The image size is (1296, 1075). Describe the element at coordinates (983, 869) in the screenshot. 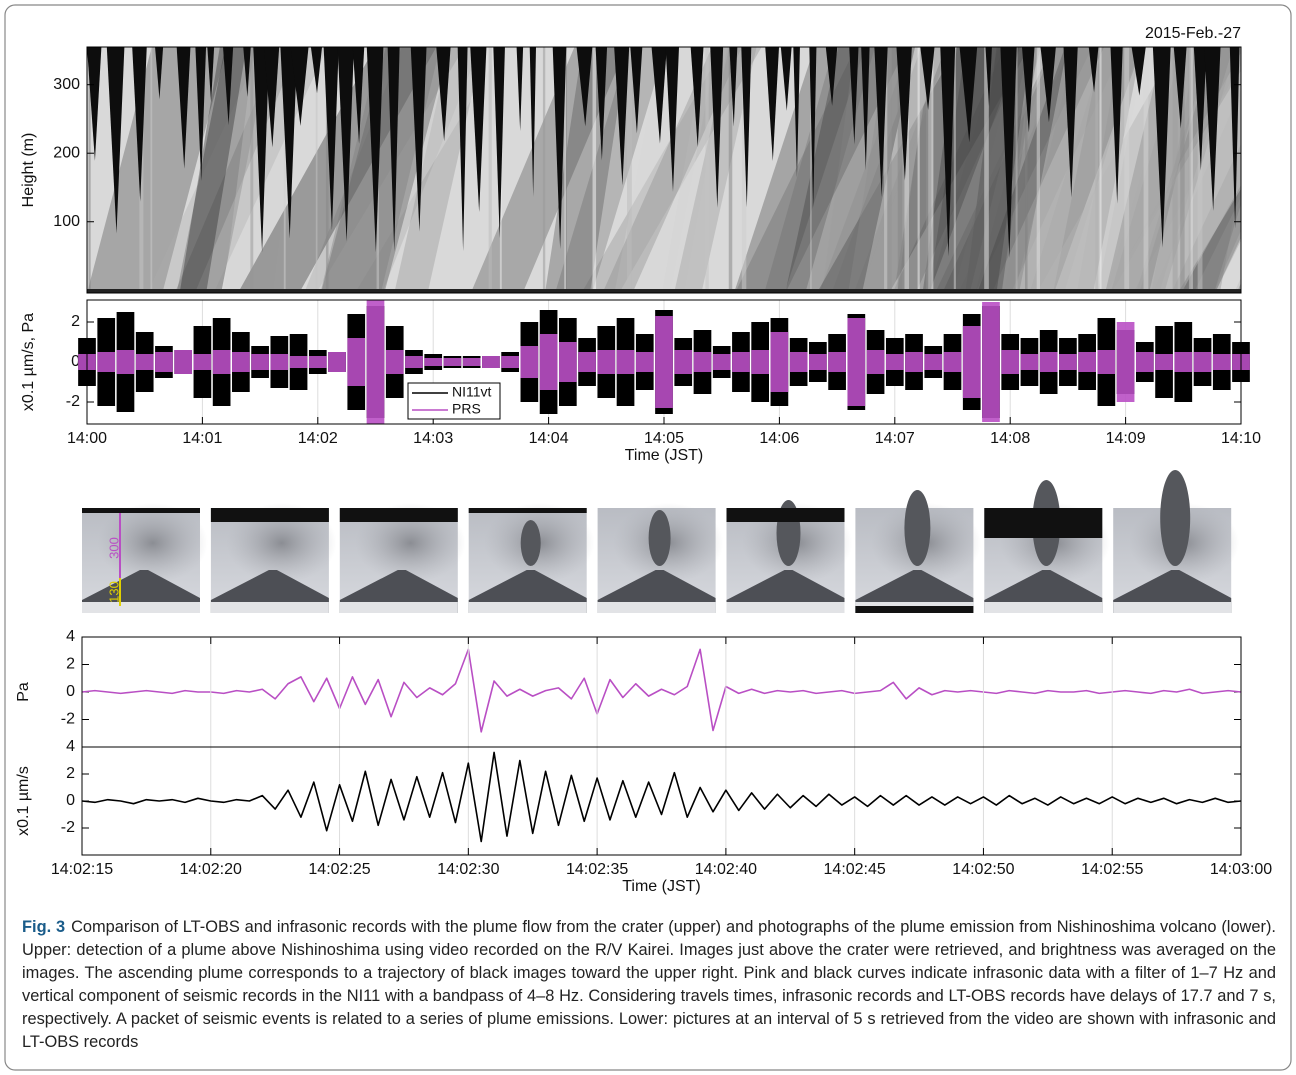

I see `x-tick-label: 14:02:50` at that location.